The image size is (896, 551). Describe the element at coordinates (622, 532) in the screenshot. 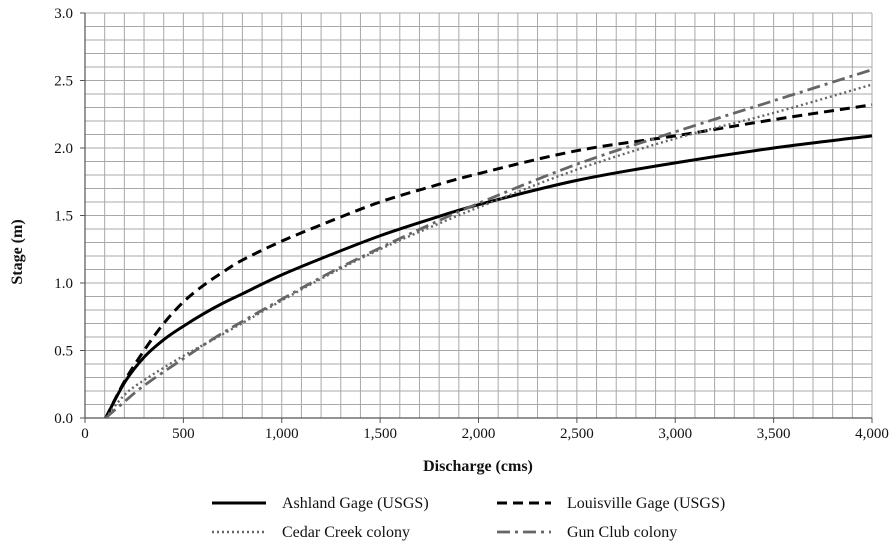

I see `legend-label-gun-club-colony: Gun Club colony` at that location.